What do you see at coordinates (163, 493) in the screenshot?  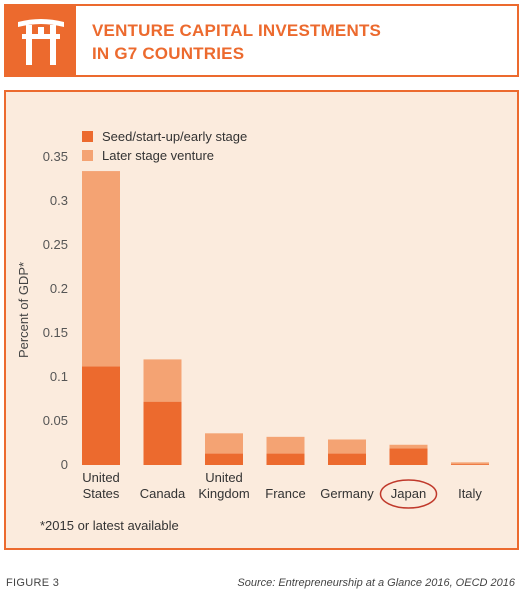 I see `category-label: Canada` at bounding box center [163, 493].